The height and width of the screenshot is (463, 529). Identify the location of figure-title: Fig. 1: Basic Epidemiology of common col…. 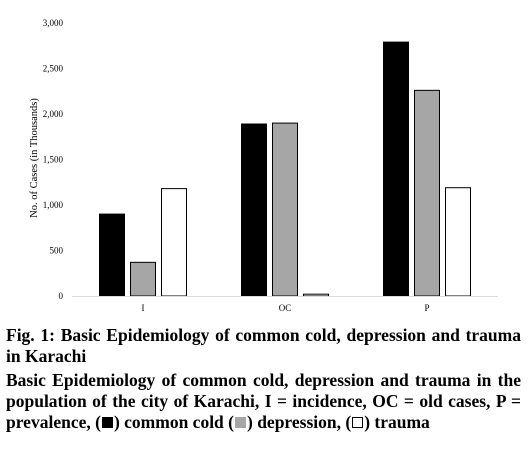
(263, 345).